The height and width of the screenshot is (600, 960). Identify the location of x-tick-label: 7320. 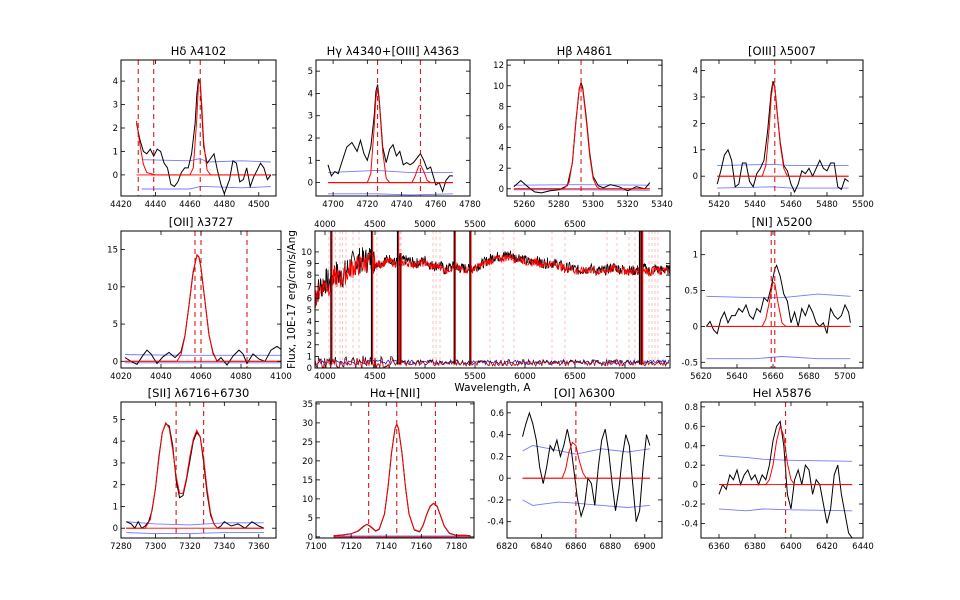
(190, 547).